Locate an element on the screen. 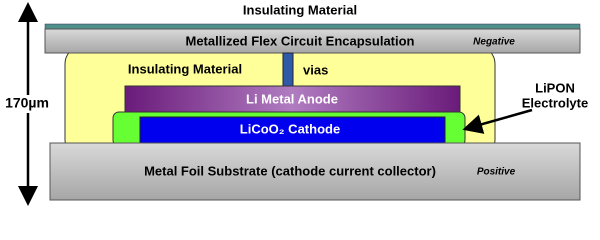 The width and height of the screenshot is (600, 240). electrolyte-label: Electrolyte is located at coordinates (555, 102).